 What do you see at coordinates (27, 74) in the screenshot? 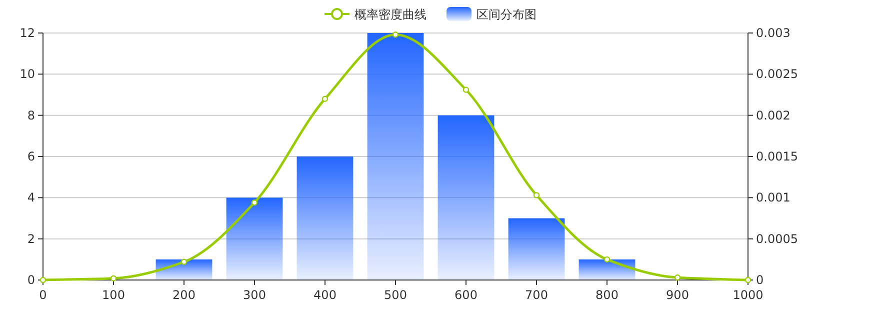
I see `y-tick-label: 10` at bounding box center [27, 74].